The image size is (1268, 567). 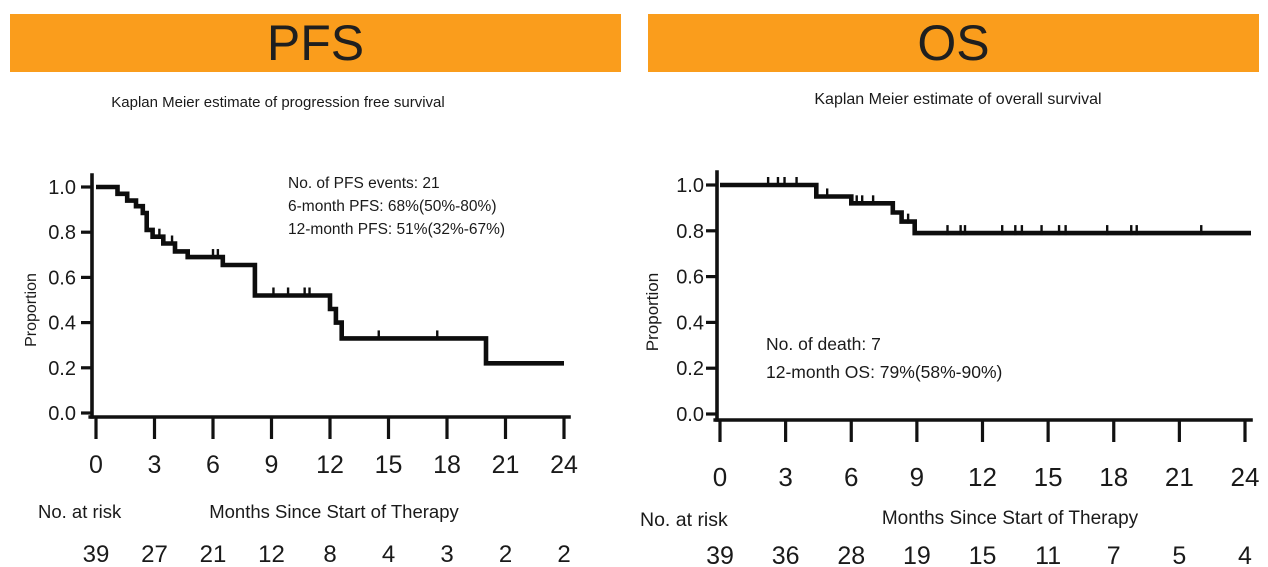 What do you see at coordinates (334, 511) in the screenshot?
I see `pfs-xlabel: Months Since Start of Therapy` at bounding box center [334, 511].